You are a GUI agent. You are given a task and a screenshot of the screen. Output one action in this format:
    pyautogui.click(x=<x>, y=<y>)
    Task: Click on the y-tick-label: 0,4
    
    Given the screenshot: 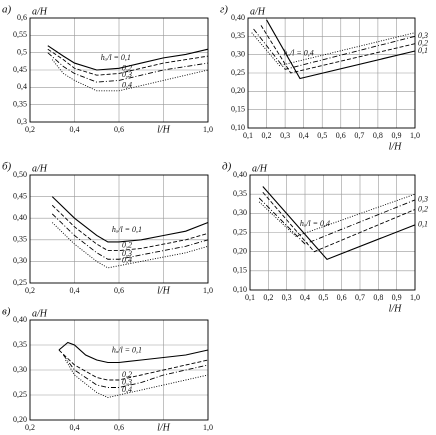 What is the action you would take?
    pyautogui.click(x=22, y=86)
    